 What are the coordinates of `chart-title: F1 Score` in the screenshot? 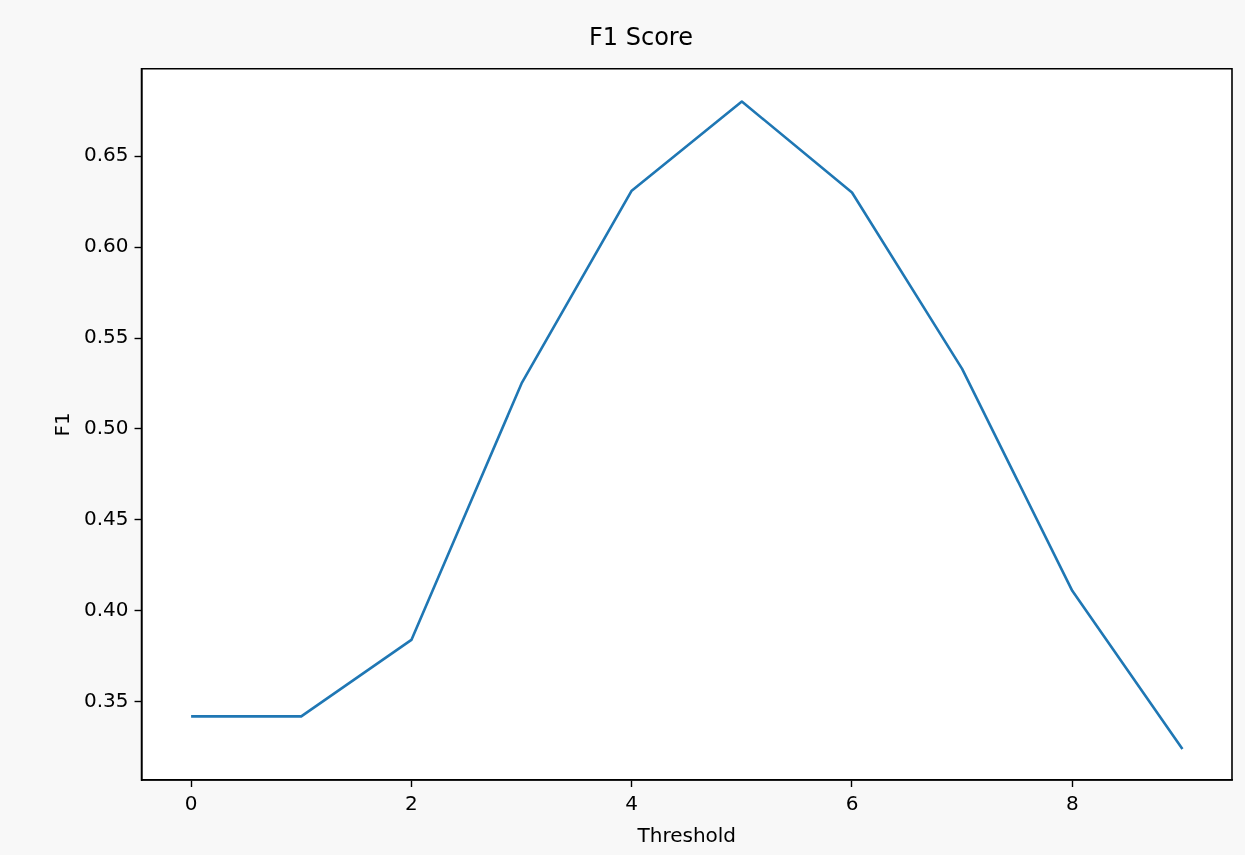 It's located at (641, 36).